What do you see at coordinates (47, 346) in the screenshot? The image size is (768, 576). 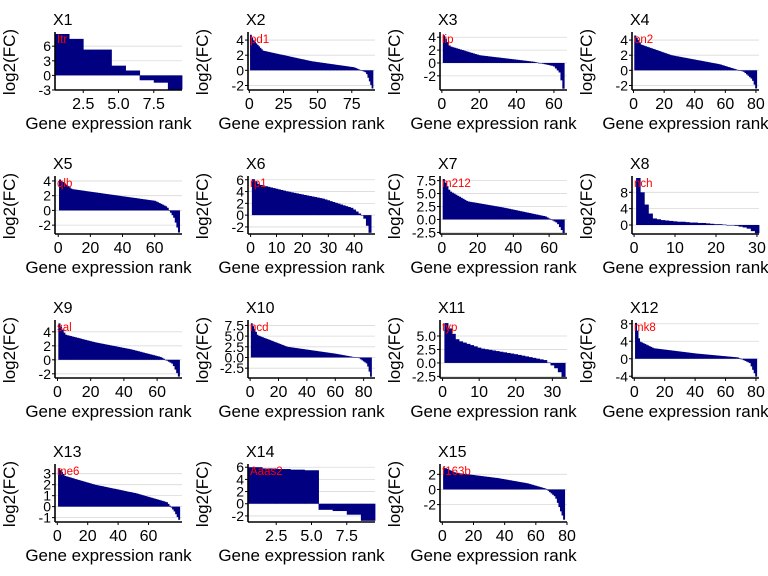 I see `y-tick-label: 2` at bounding box center [47, 346].